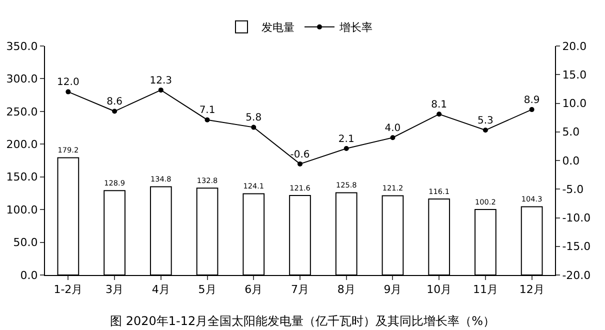 The height and width of the screenshot is (330, 605). I want to click on data-label: 121.2, so click(393, 188).